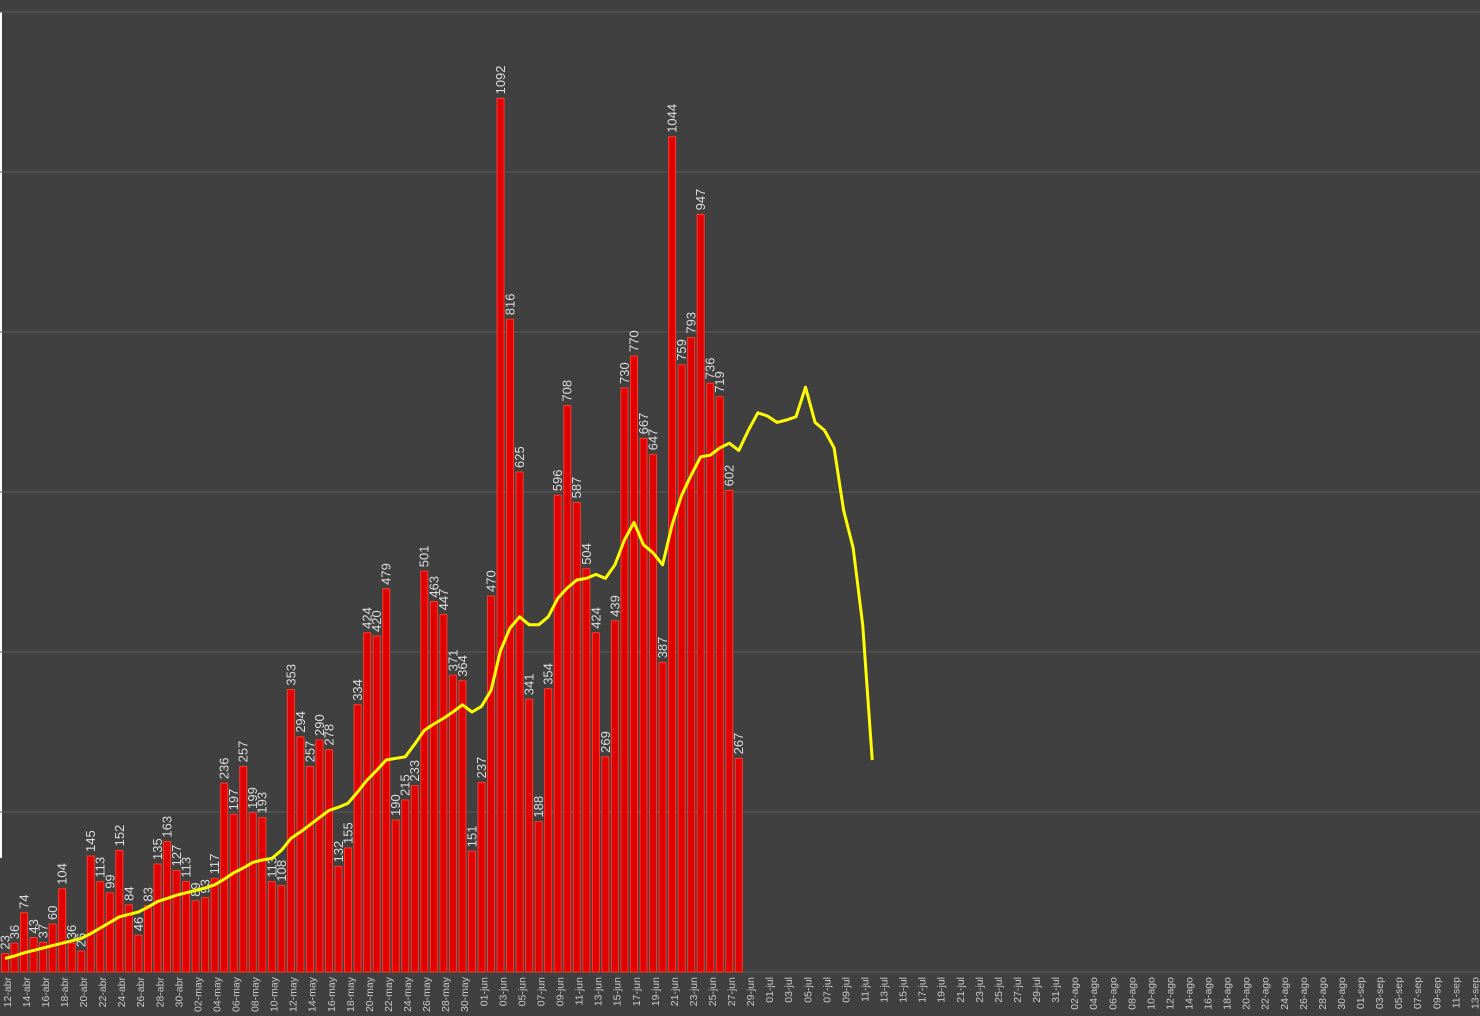 This screenshot has width=1480, height=1016. I want to click on data-label: 447, so click(443, 600).